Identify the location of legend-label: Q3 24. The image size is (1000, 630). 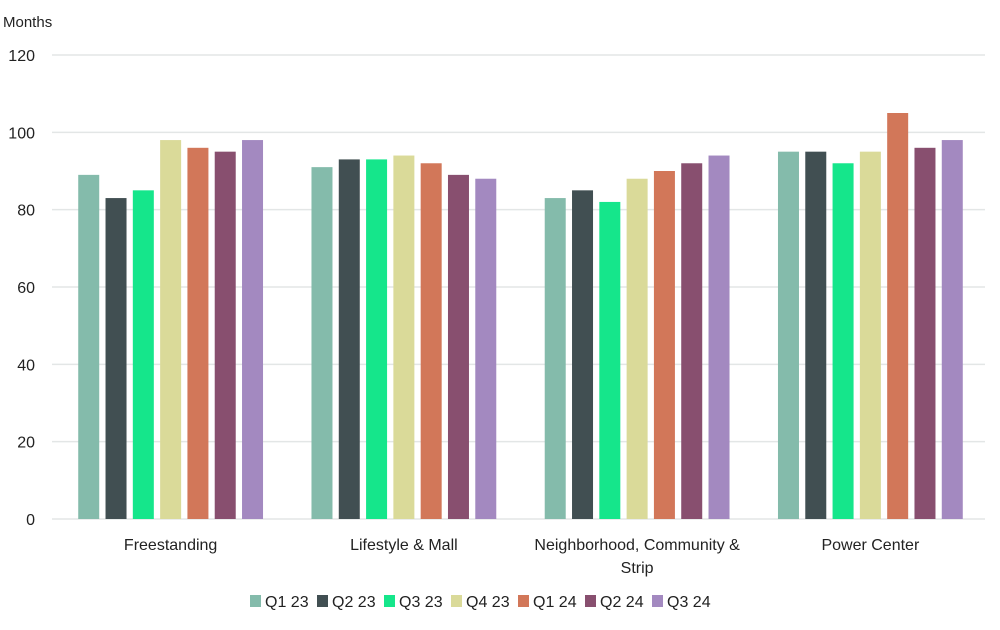
(689, 602).